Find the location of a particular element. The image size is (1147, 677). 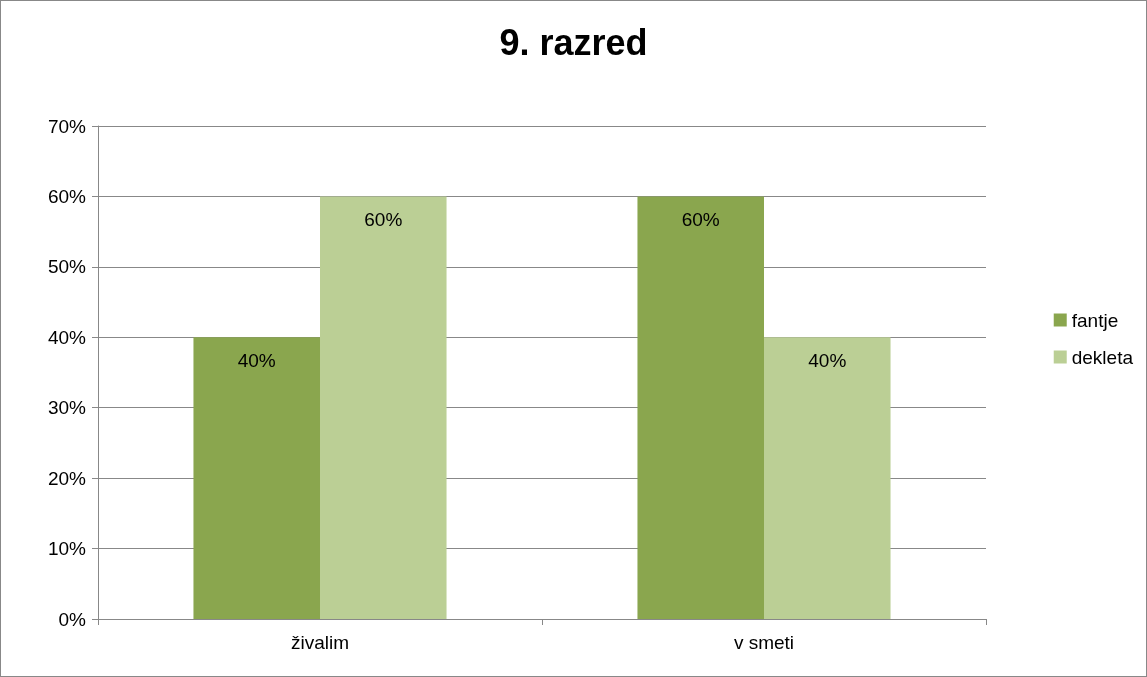

y-tick-label: 50% is located at coordinates (67, 267).